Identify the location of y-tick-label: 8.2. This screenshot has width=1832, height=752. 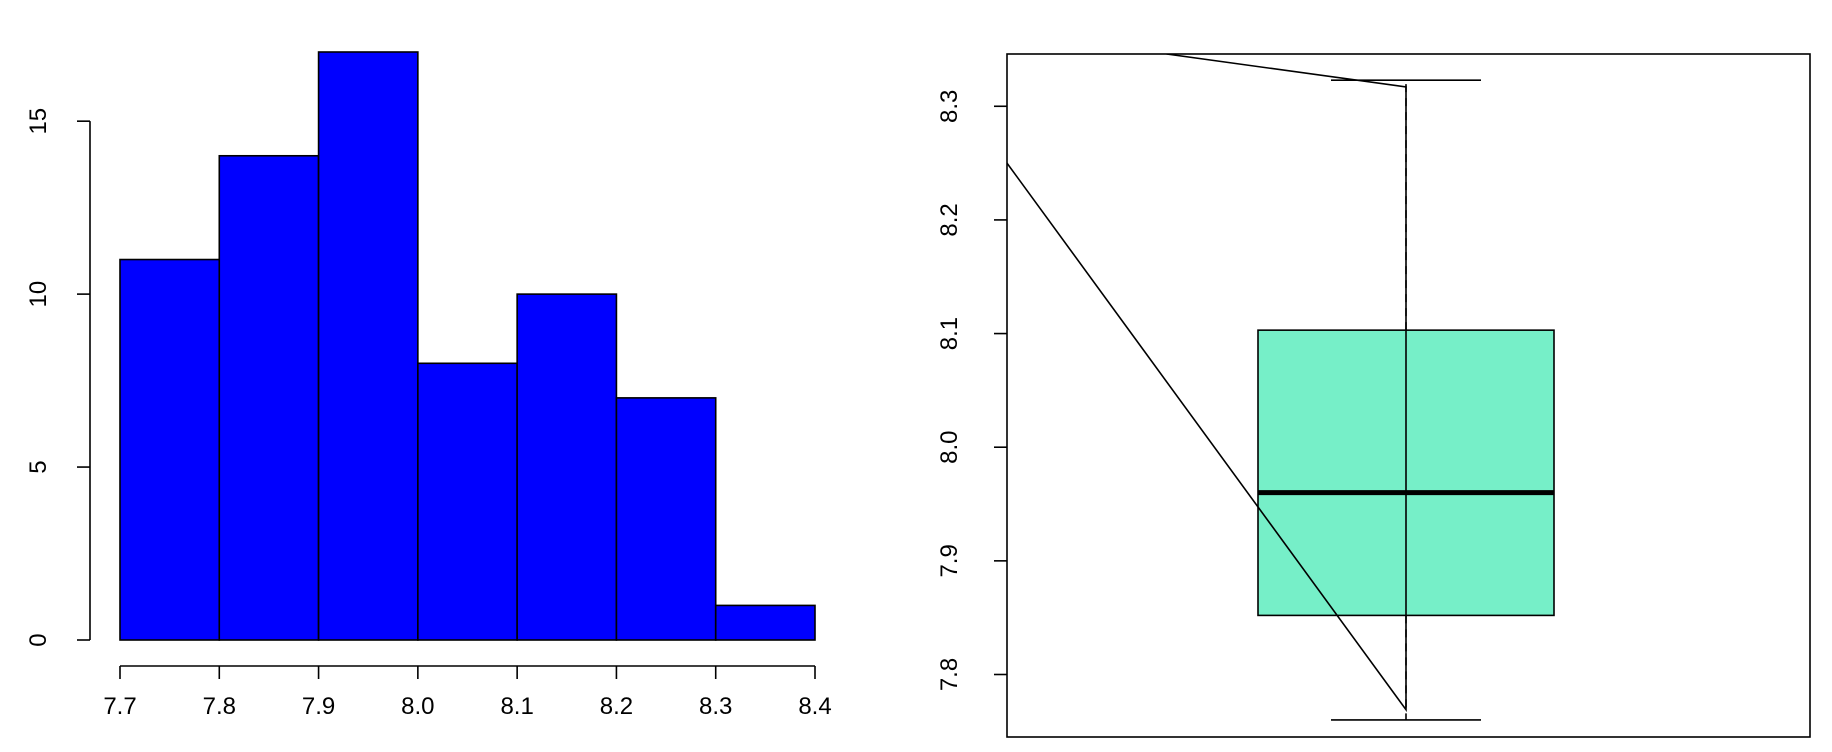
(949, 219).